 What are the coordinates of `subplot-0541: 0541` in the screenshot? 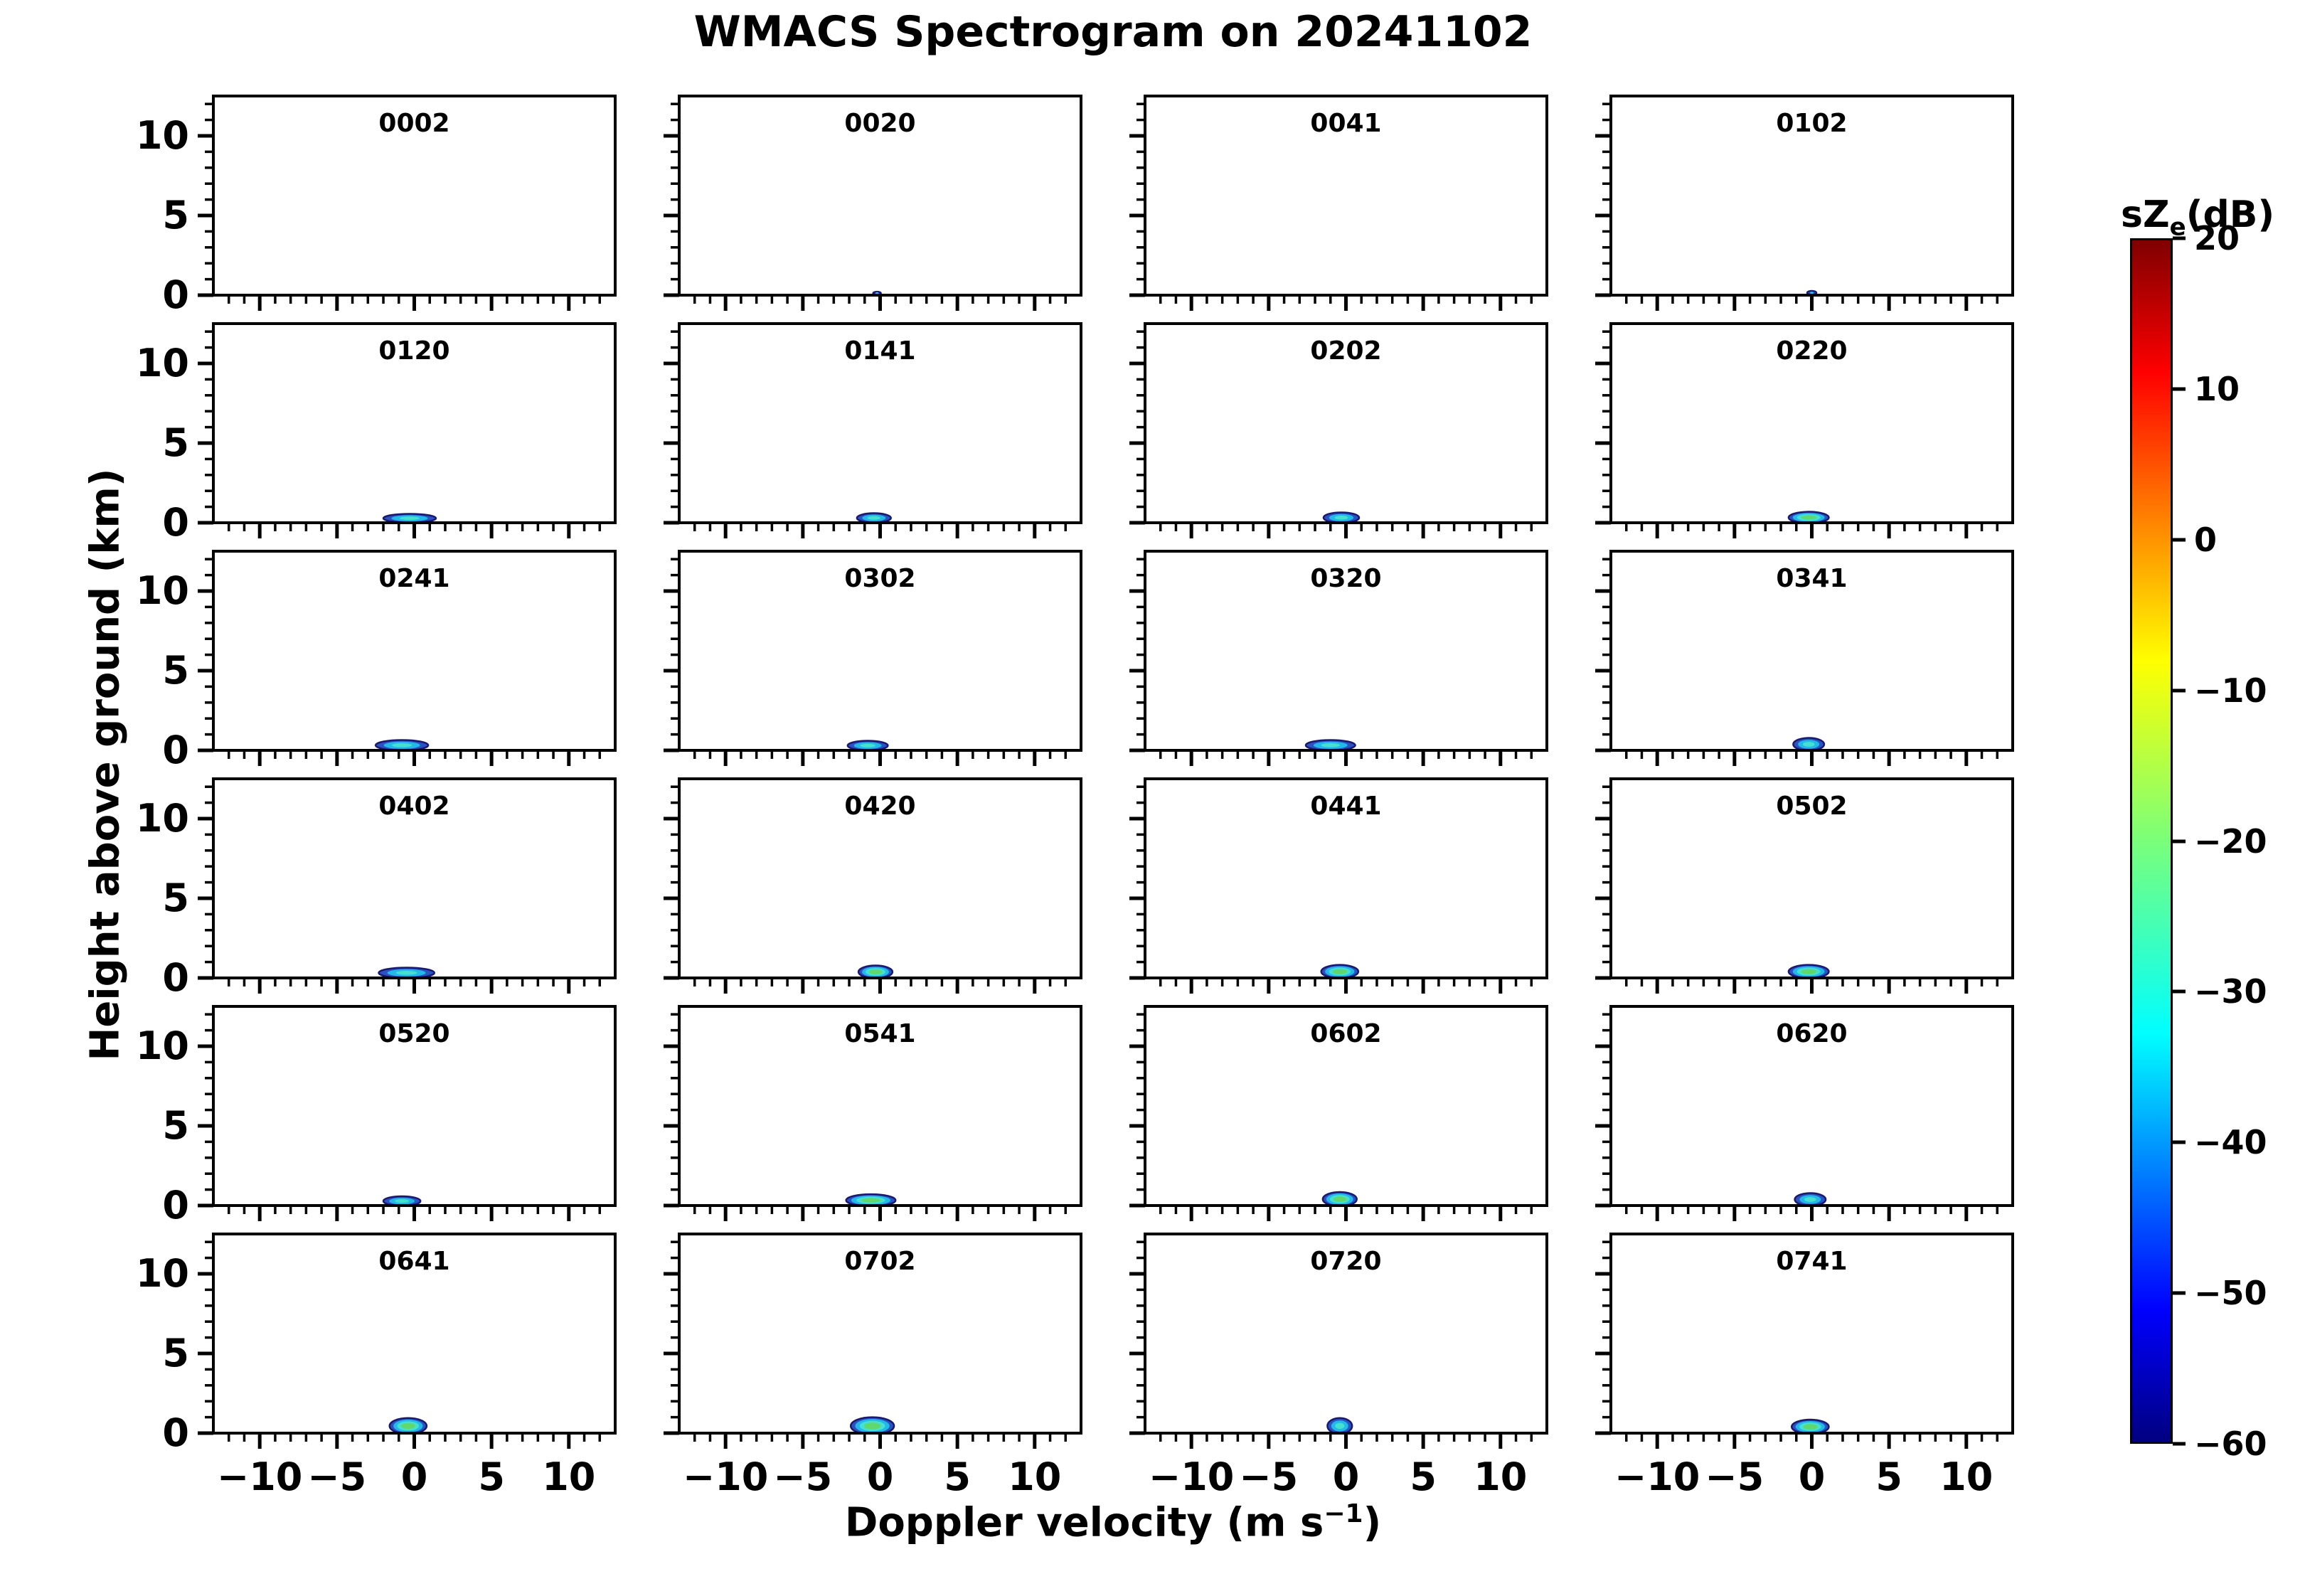 It's located at (873, 1113).